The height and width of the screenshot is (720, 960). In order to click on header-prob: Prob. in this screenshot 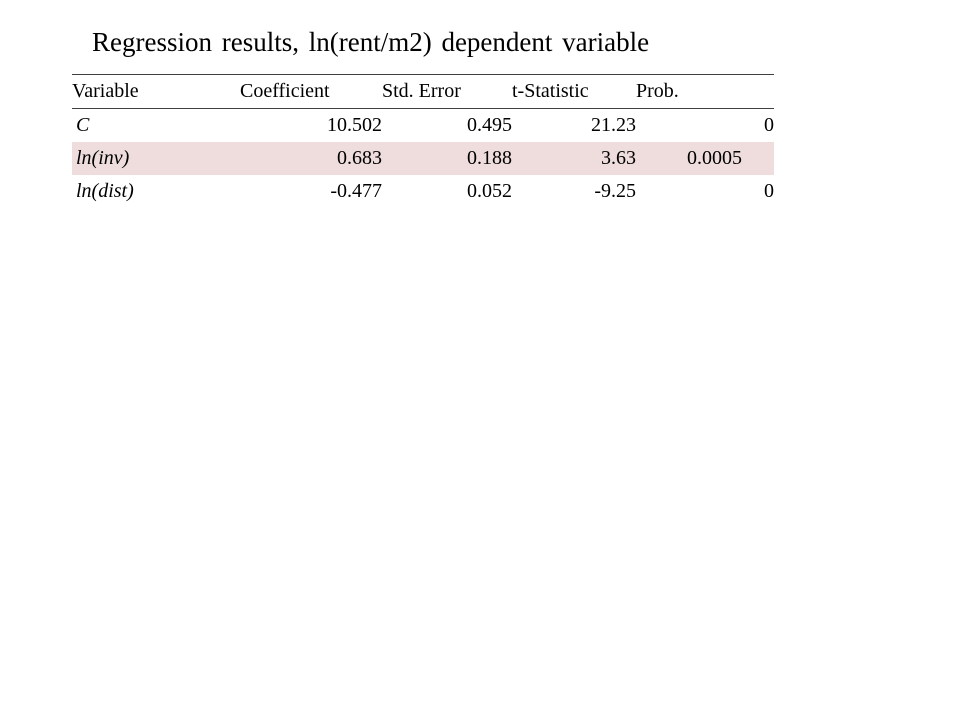, I will do `click(657, 91)`.